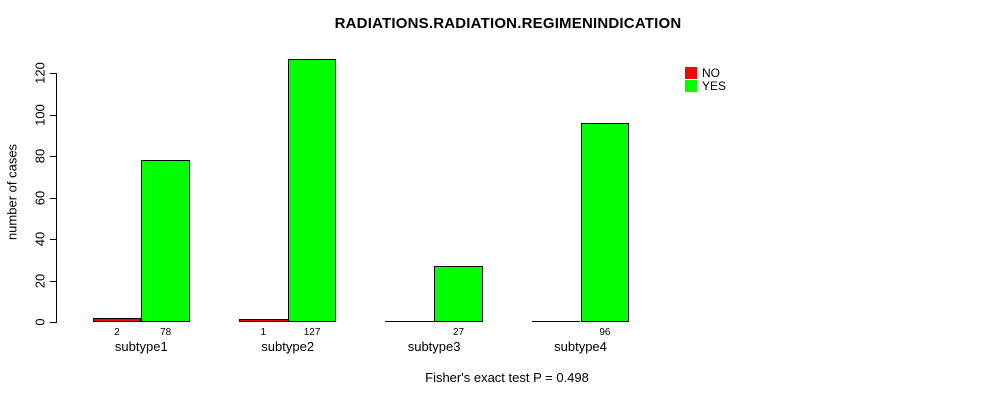 The width and height of the screenshot is (990, 400). I want to click on legend-label-yes: YES, so click(714, 85).